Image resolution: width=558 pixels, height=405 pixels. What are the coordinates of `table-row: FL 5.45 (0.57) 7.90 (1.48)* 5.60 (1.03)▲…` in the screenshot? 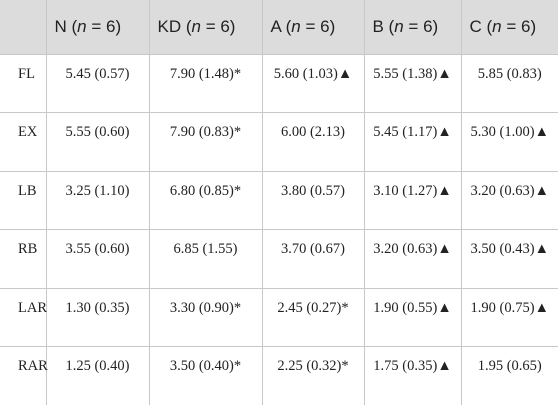 It's located at (279, 83).